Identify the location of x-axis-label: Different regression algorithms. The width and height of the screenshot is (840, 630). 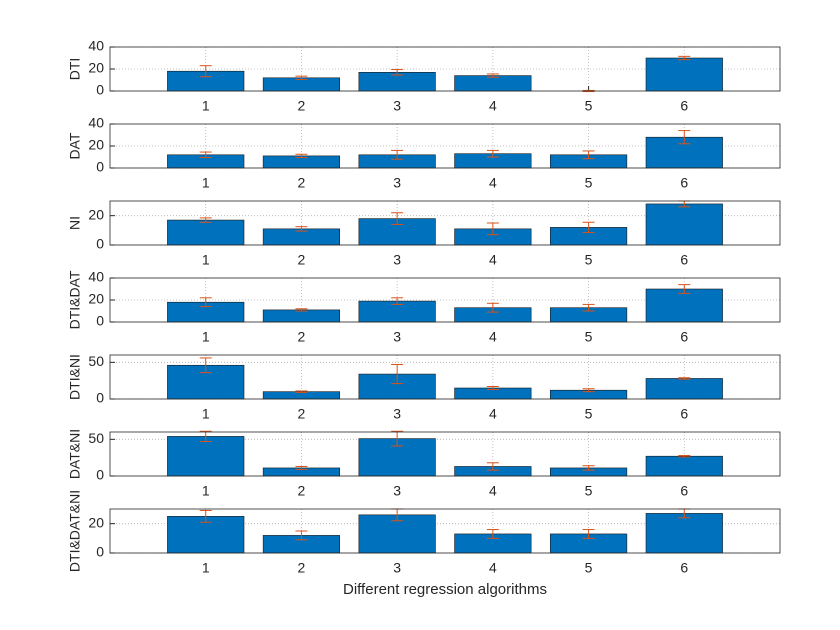
(445, 589).